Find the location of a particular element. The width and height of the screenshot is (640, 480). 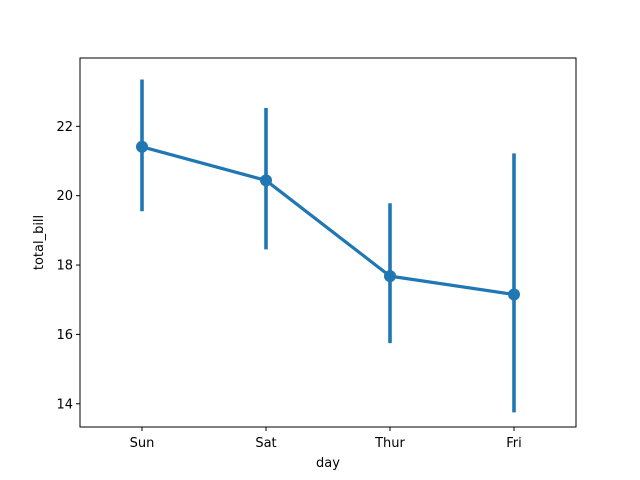

data-point-thur is located at coordinates (390, 276).